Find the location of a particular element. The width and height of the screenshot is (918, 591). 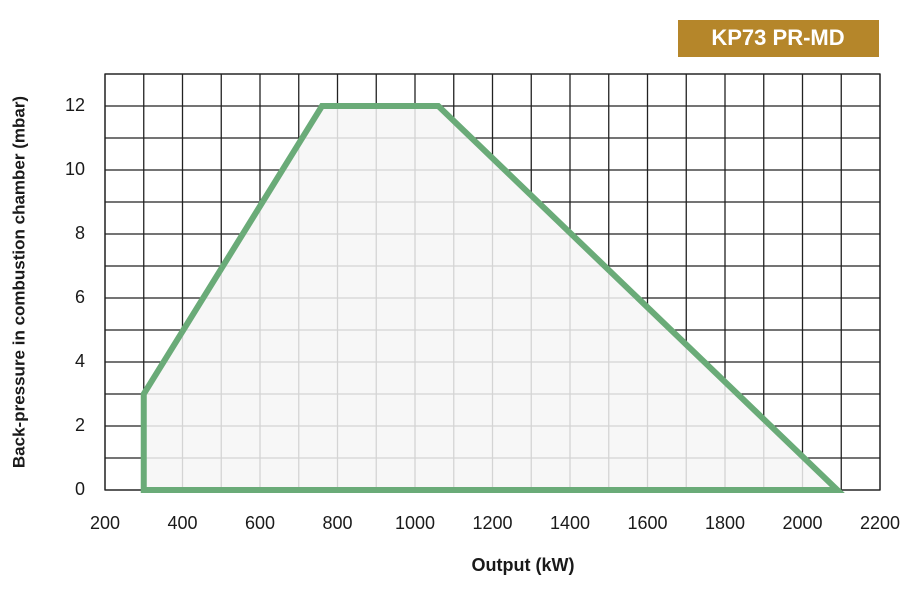

x-tick-label: 400 is located at coordinates (182, 523).